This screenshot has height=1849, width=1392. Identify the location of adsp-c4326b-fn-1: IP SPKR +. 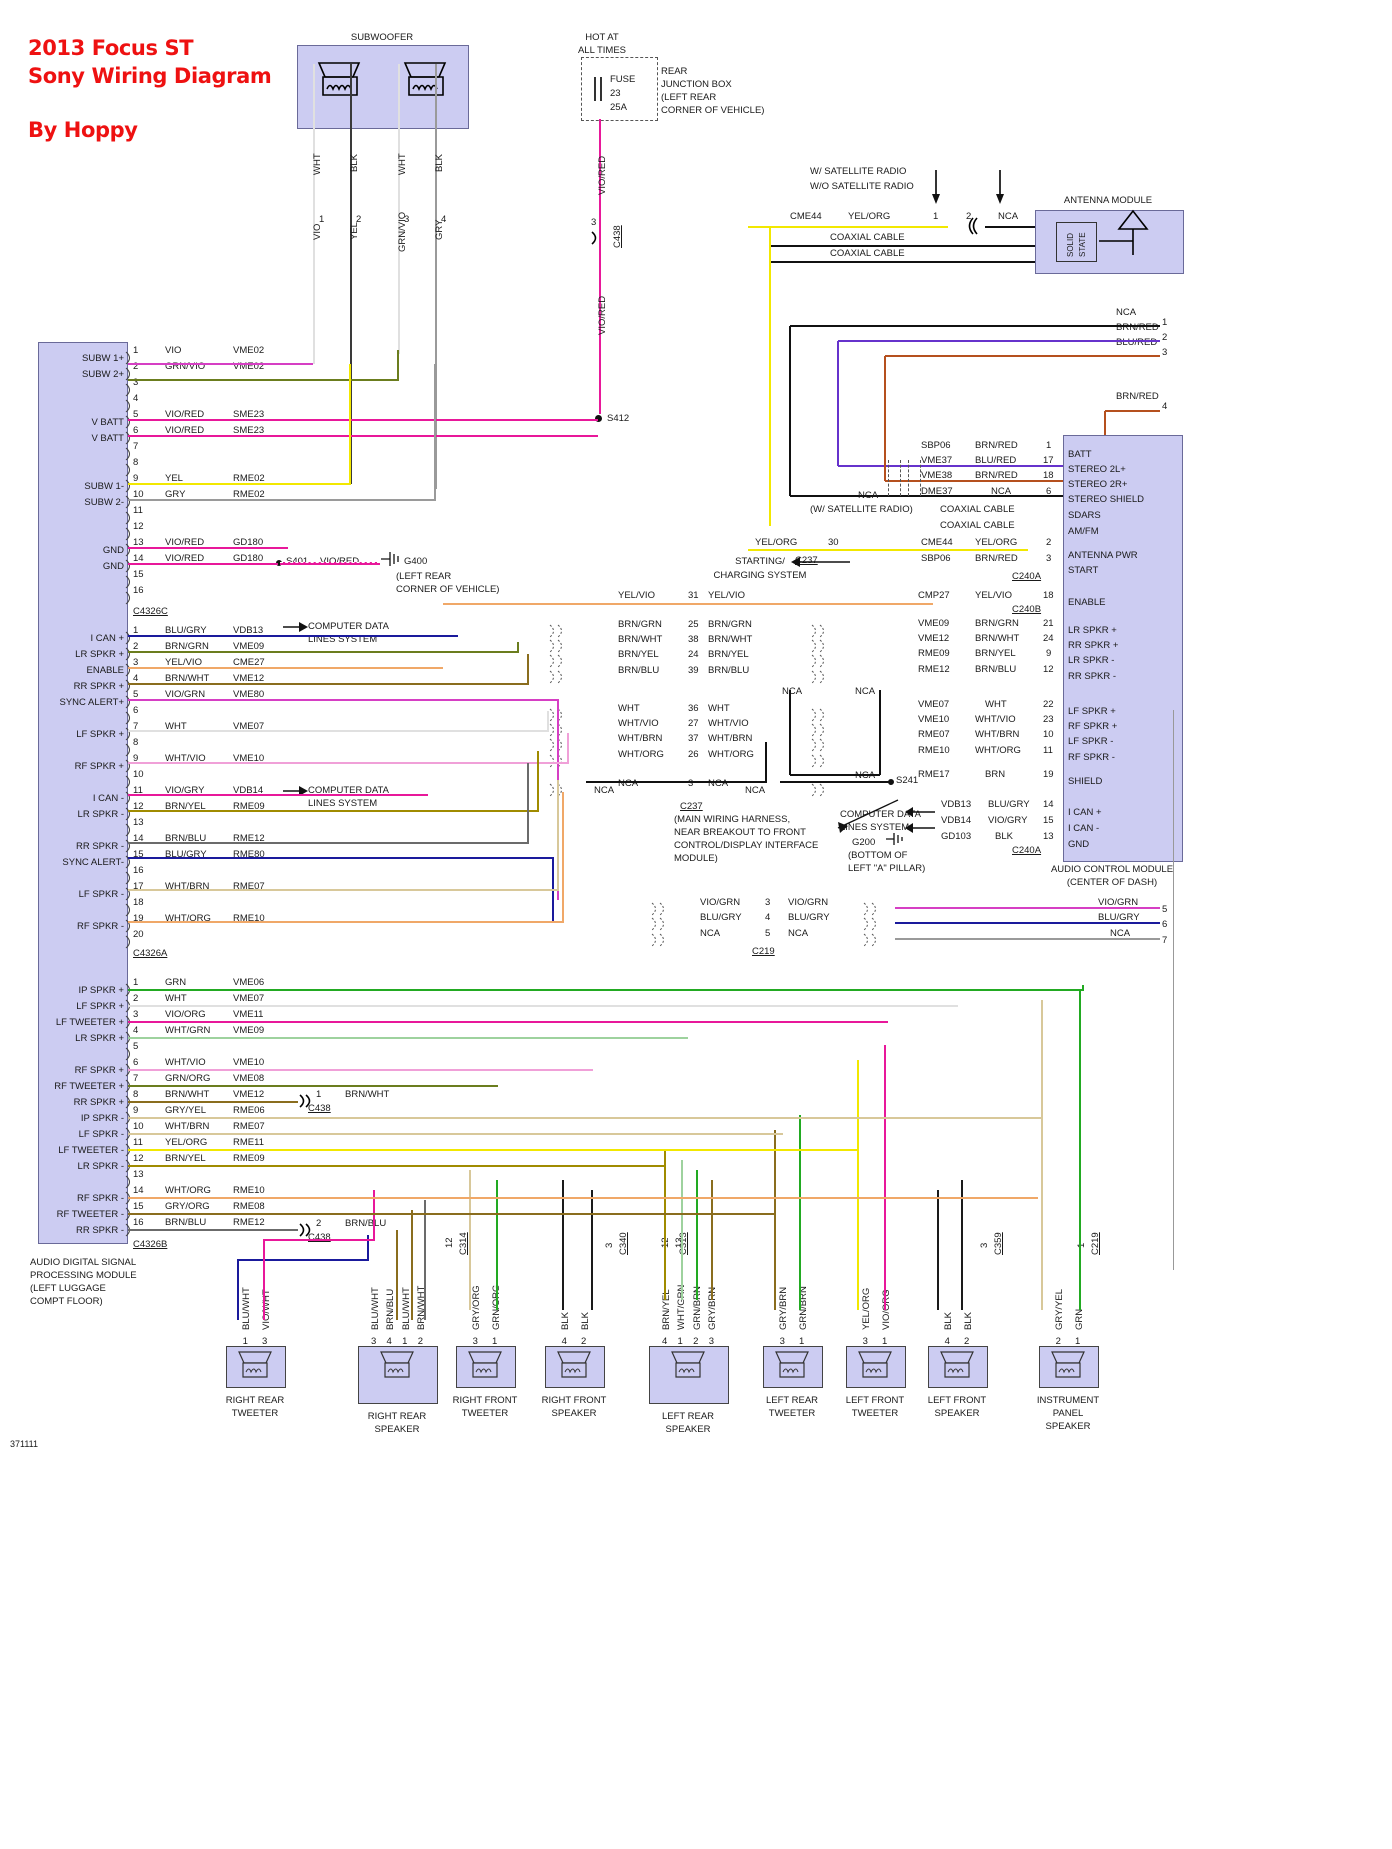
(101, 990).